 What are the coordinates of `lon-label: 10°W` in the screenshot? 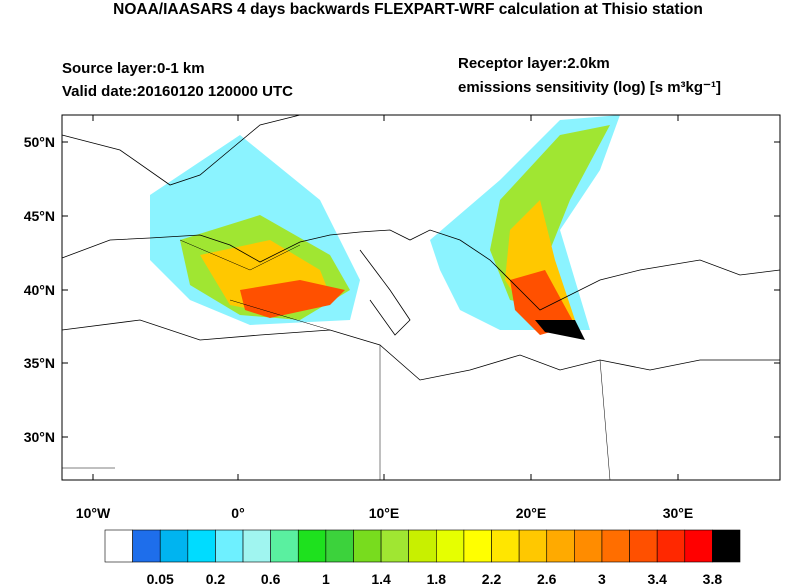 It's located at (93, 513).